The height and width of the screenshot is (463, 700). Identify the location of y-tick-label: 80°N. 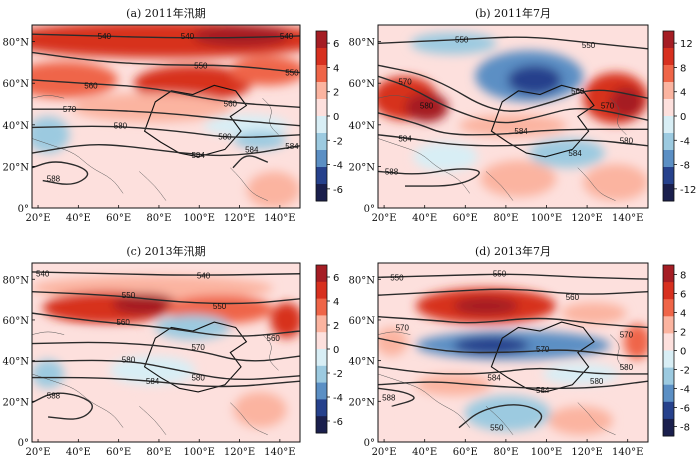
(16, 280).